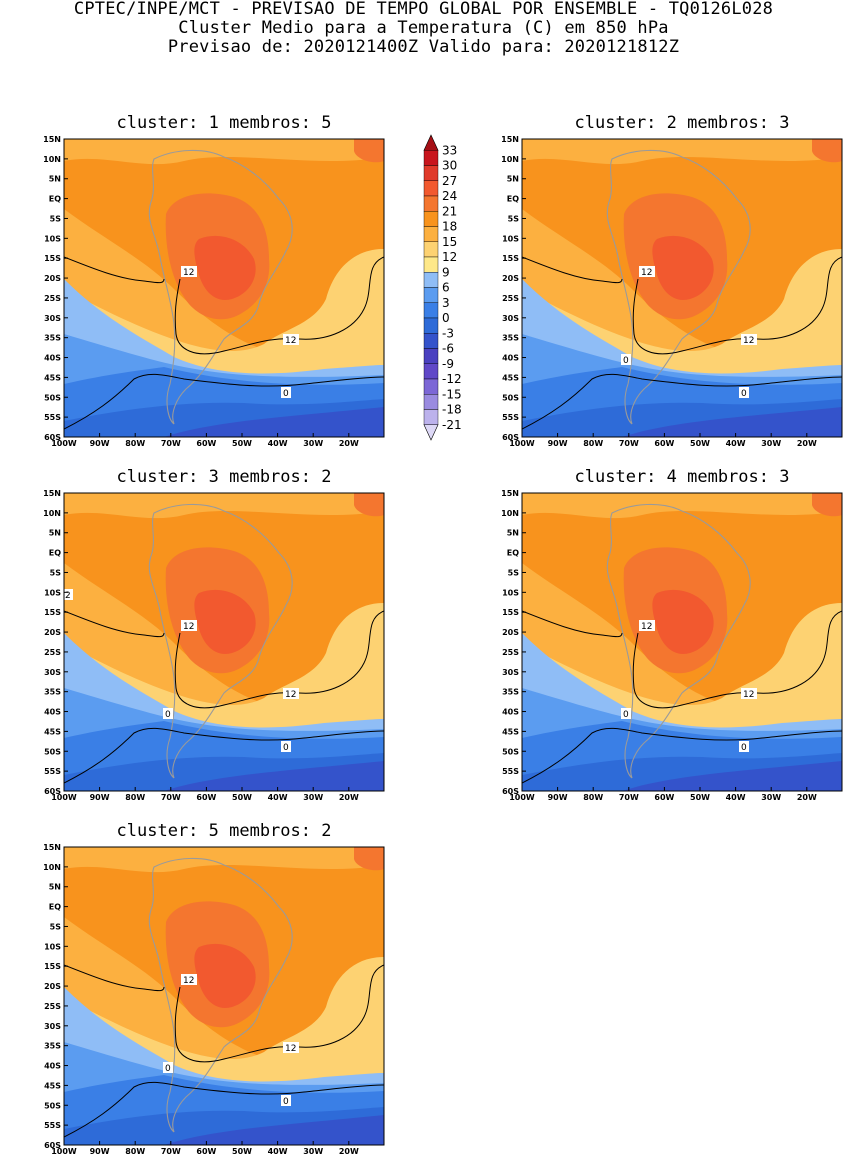 This screenshot has height=1157, width=847. I want to click on colorbar-label: 6, so click(446, 288).